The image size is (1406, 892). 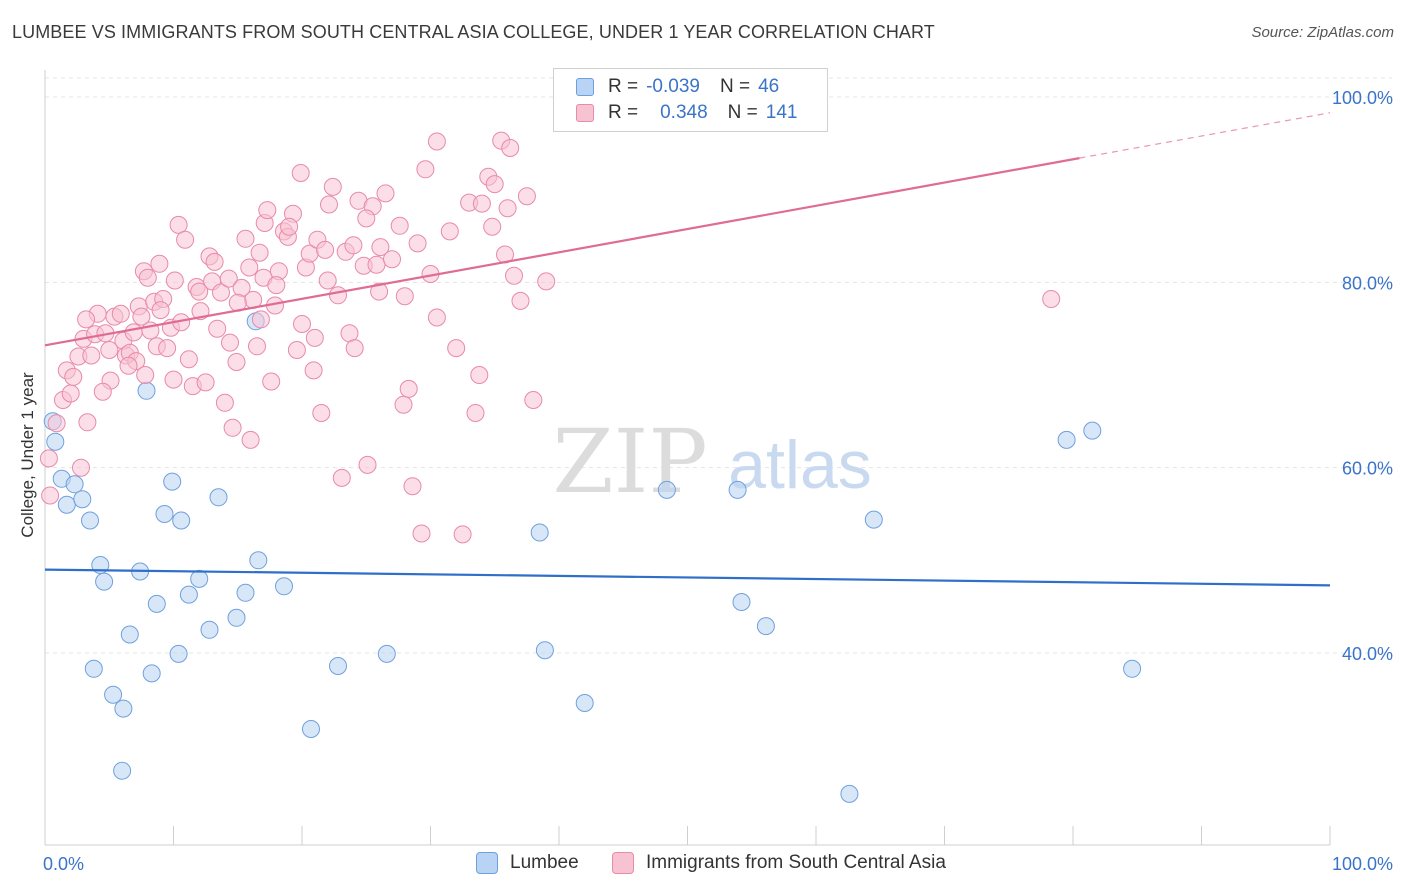 I want to click on r-value: -0.039, so click(x=673, y=86).